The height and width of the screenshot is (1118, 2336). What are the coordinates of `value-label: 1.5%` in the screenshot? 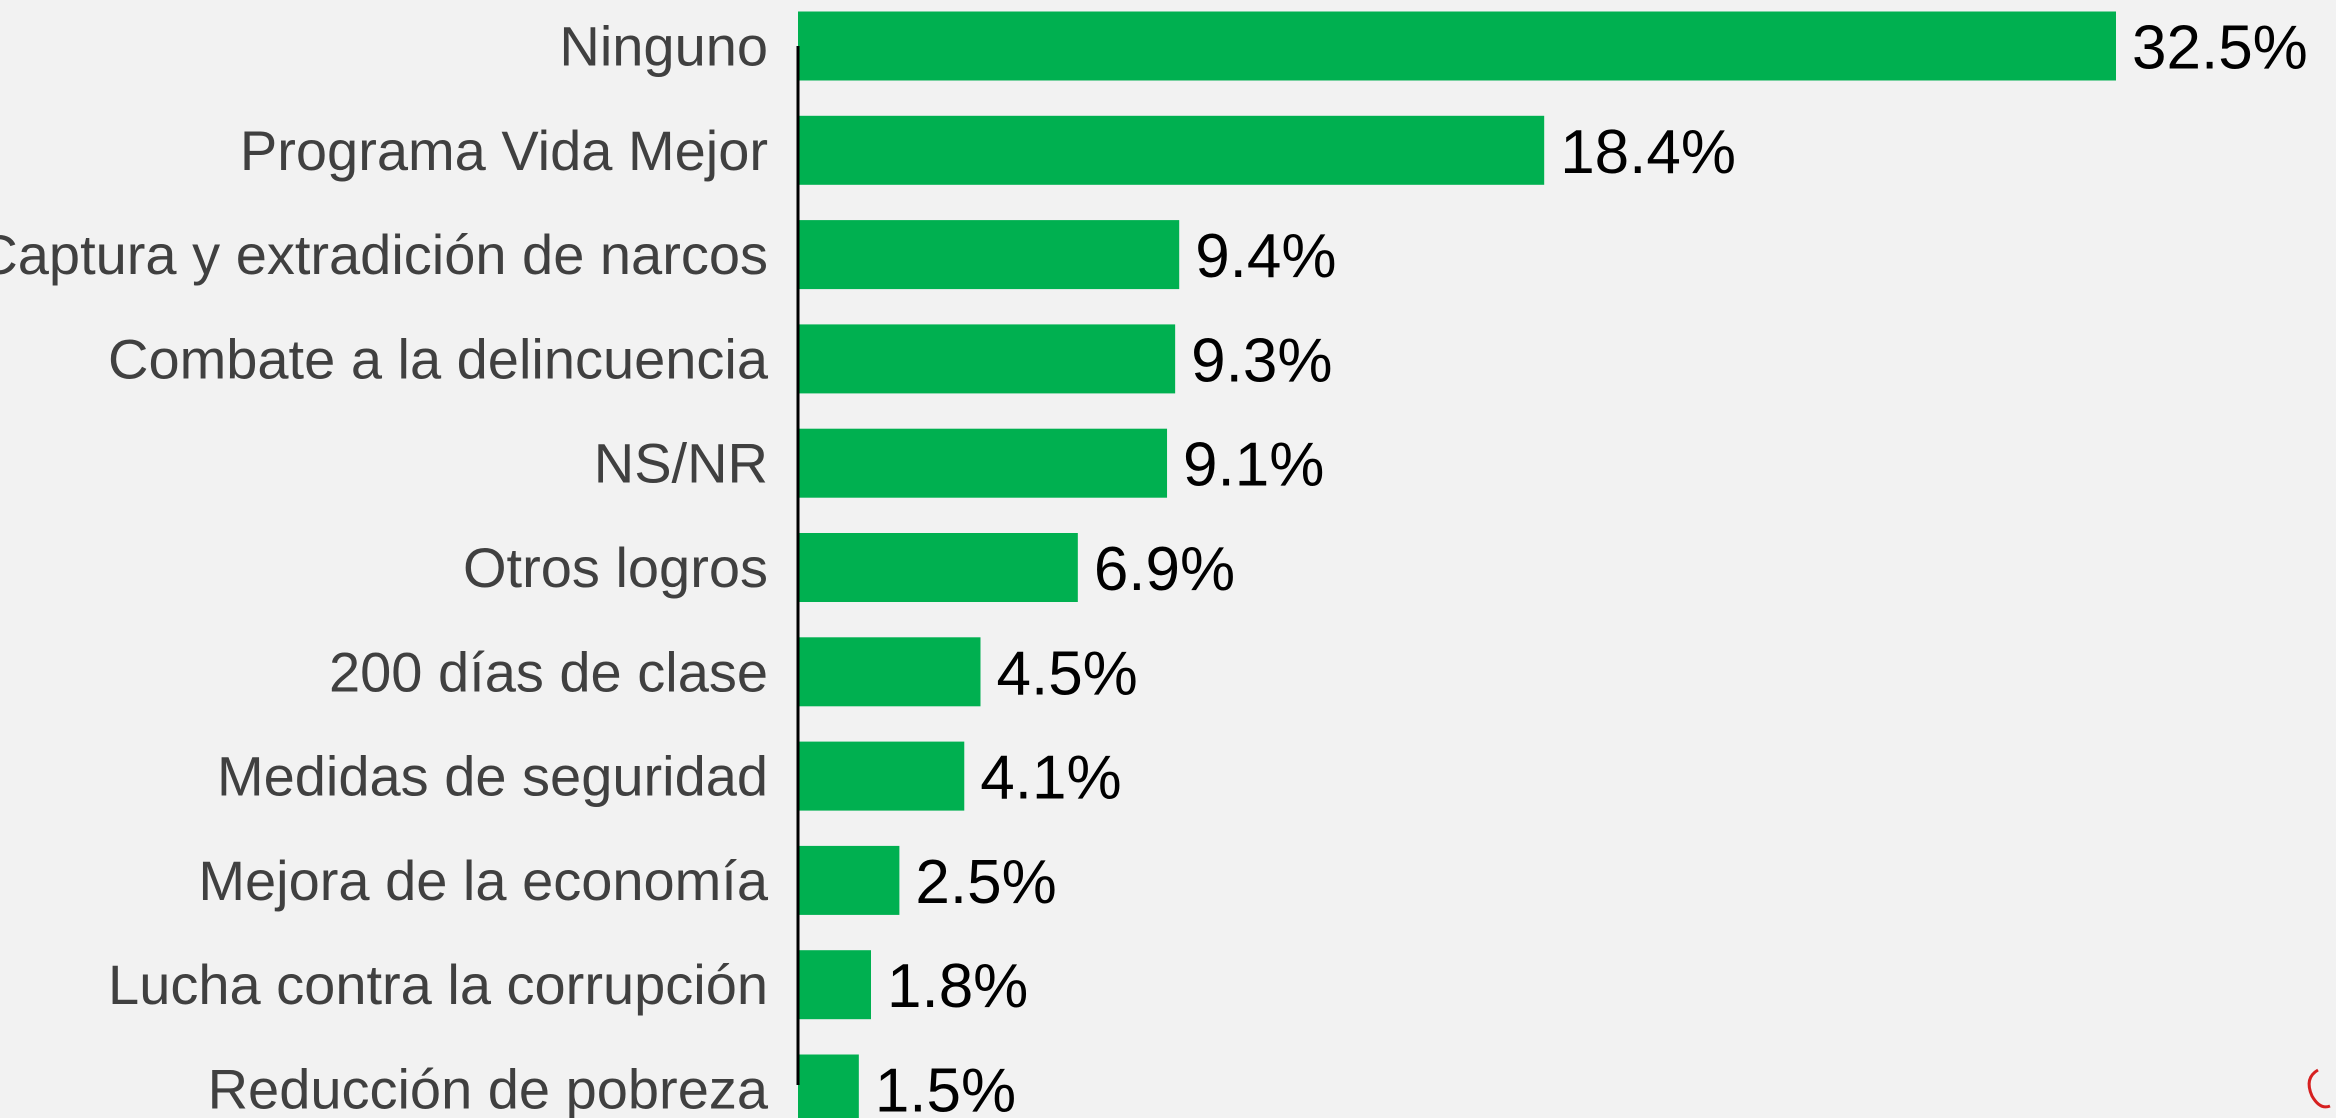 It's located at (945, 1087).